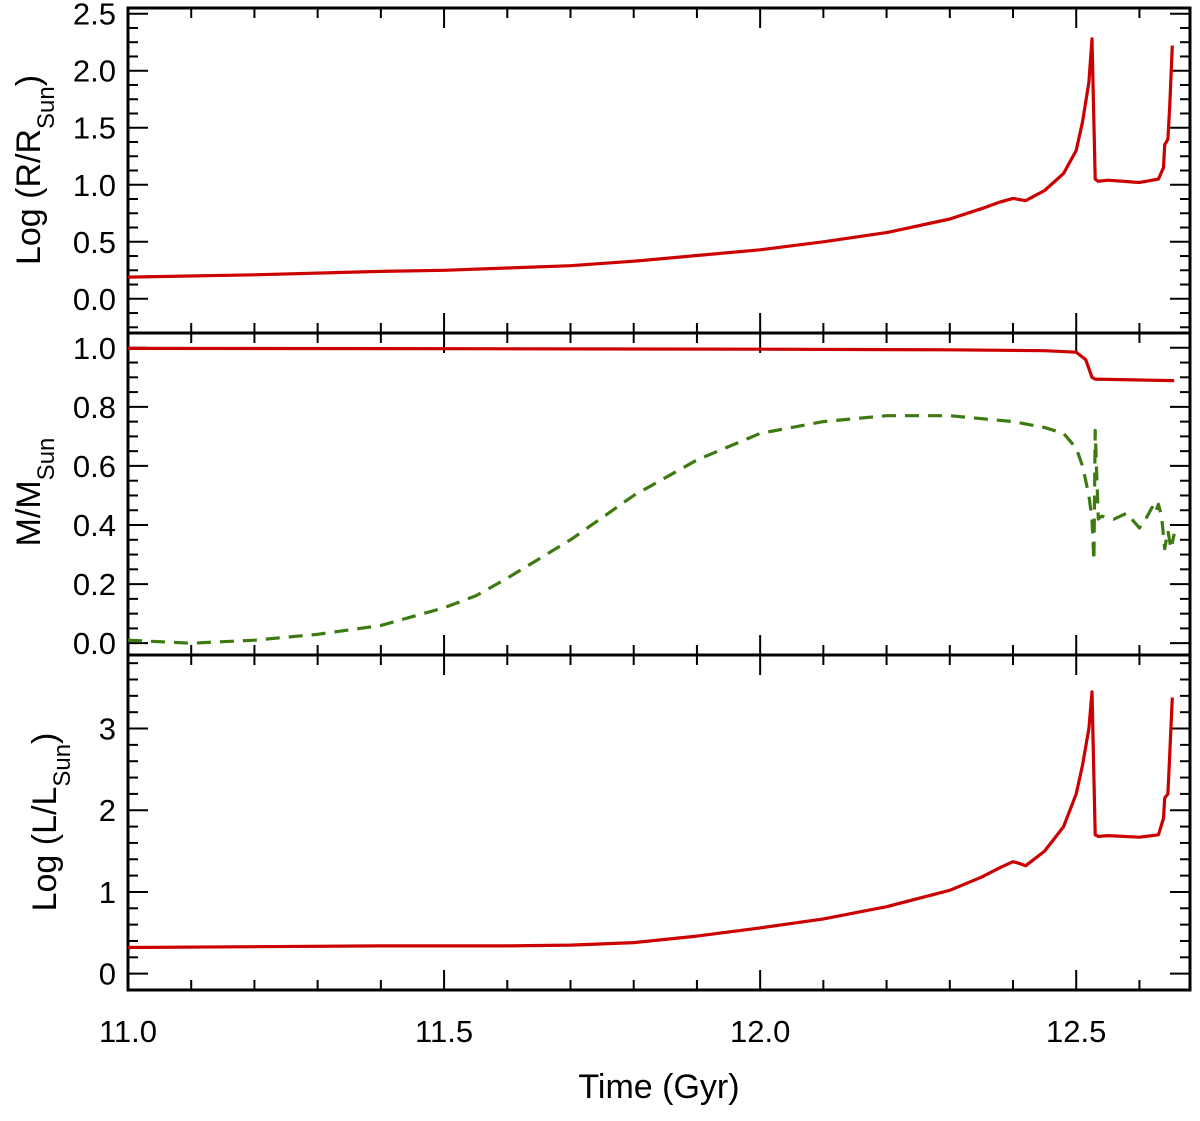 The width and height of the screenshot is (1200, 1121). Describe the element at coordinates (94, 407) in the screenshot. I see `mass-ytick-label: 0.8` at that location.